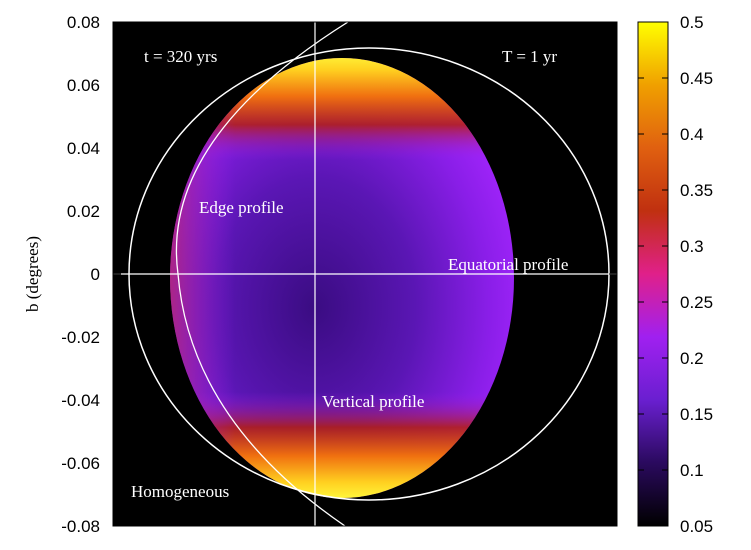 Image resolution: width=751 pixels, height=550 pixels. What do you see at coordinates (696, 414) in the screenshot?
I see `colorbar-tick-label: 0.15` at bounding box center [696, 414].